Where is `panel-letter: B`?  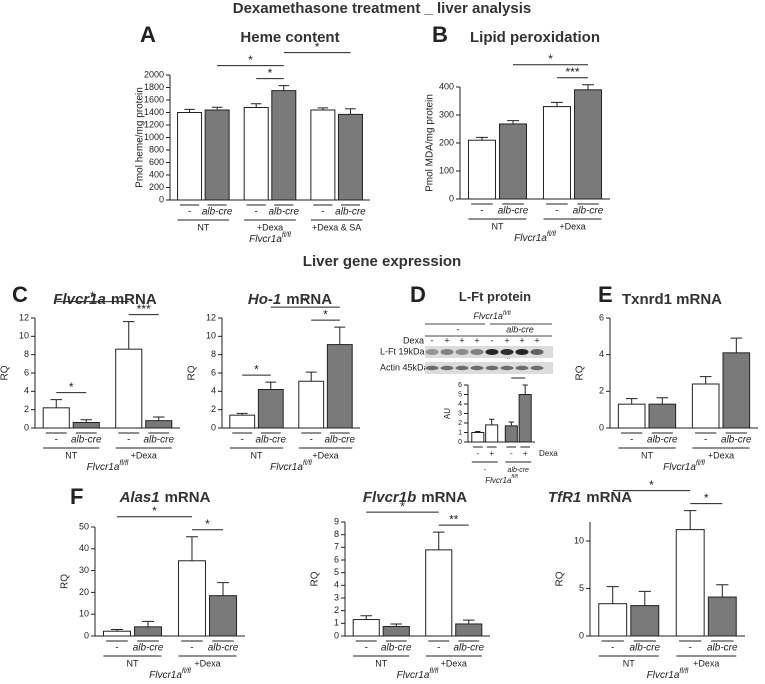 panel-letter: B is located at coordinates (440, 34).